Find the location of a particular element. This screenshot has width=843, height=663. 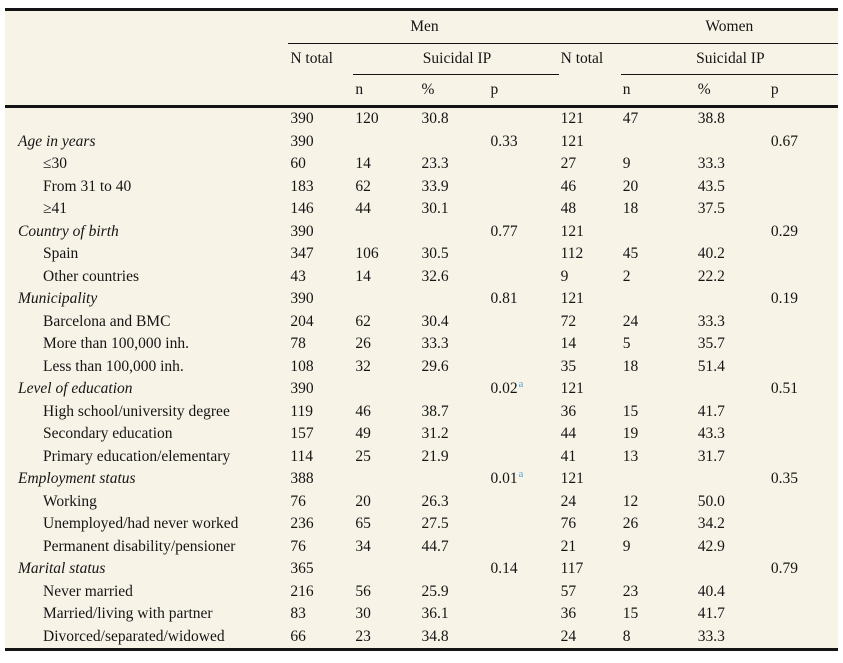

table-row: Working 76 20 26.3 24 12 50.0 is located at coordinates (421, 502).